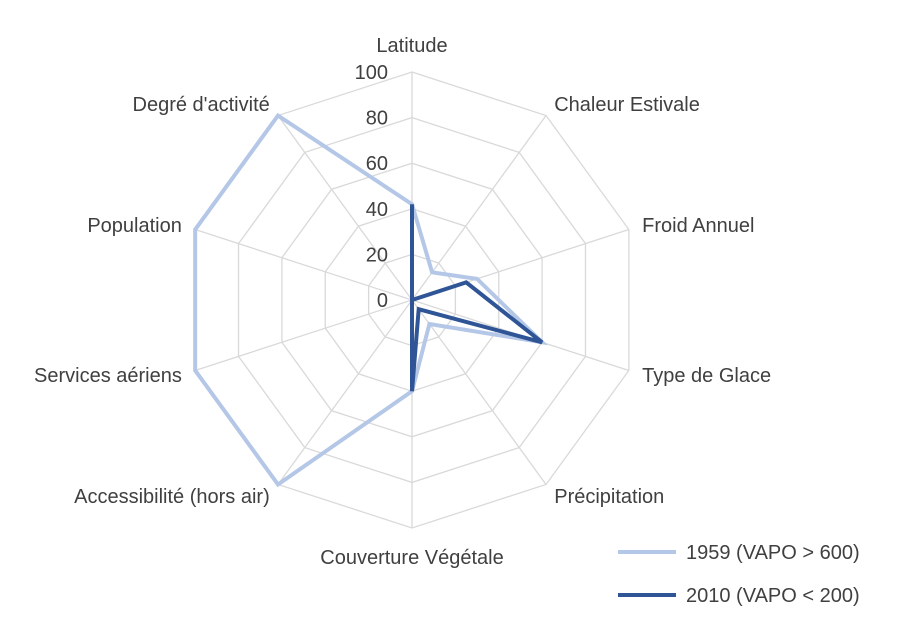 This screenshot has width=898, height=625. I want to click on category-label-1: Latitude, so click(411, 46).